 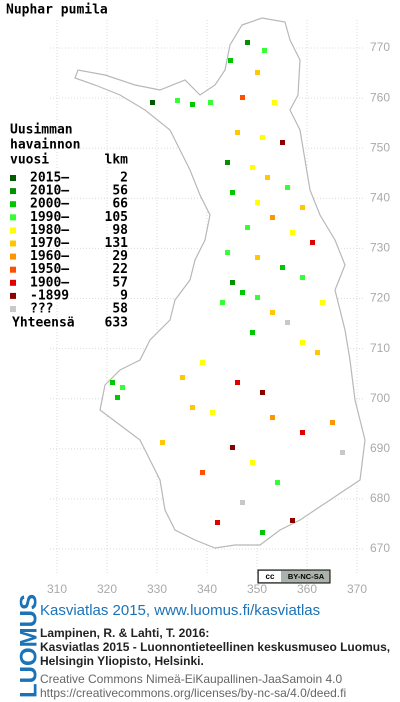 What do you see at coordinates (49, 295) in the screenshot?
I see `legend-label: -1899` at bounding box center [49, 295].